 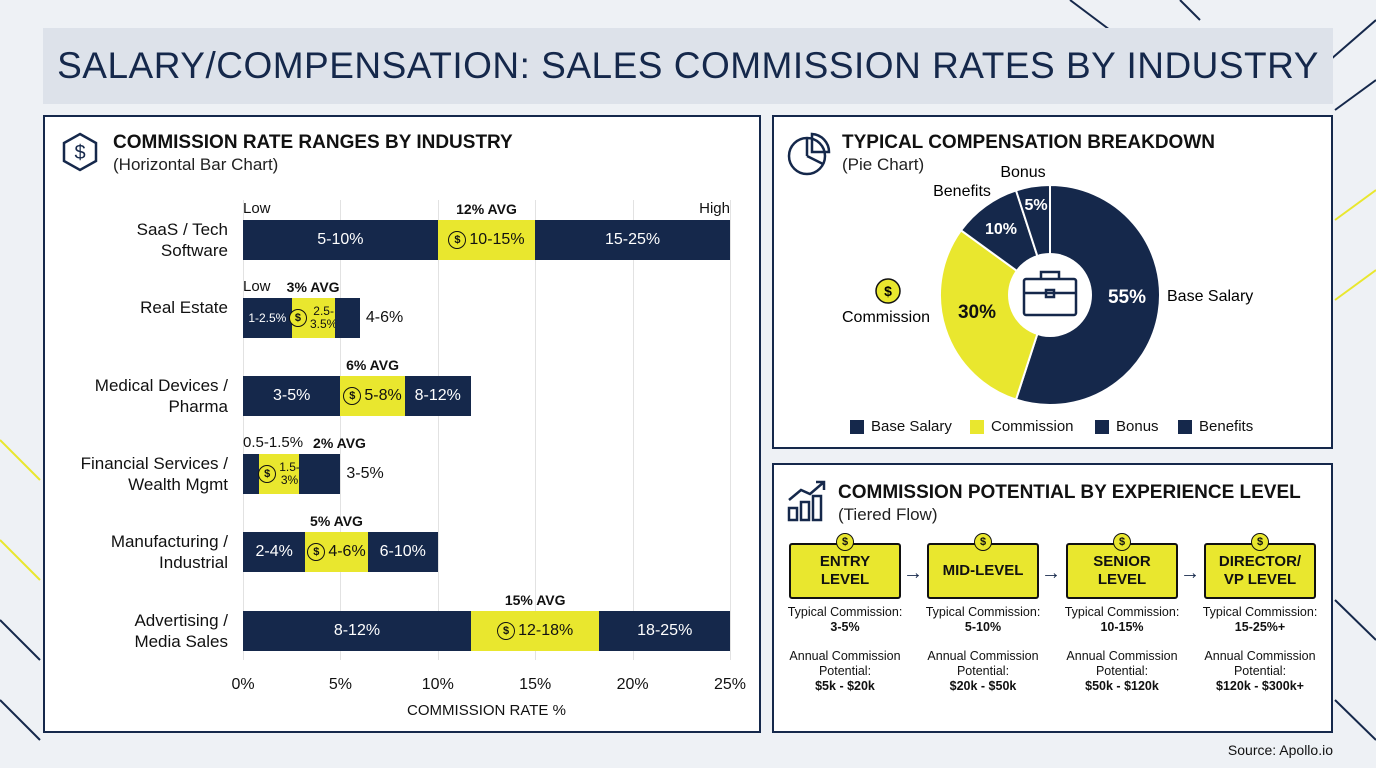 I want to click on x-axis-label: COMMISSION RATE %, so click(x=486, y=710).